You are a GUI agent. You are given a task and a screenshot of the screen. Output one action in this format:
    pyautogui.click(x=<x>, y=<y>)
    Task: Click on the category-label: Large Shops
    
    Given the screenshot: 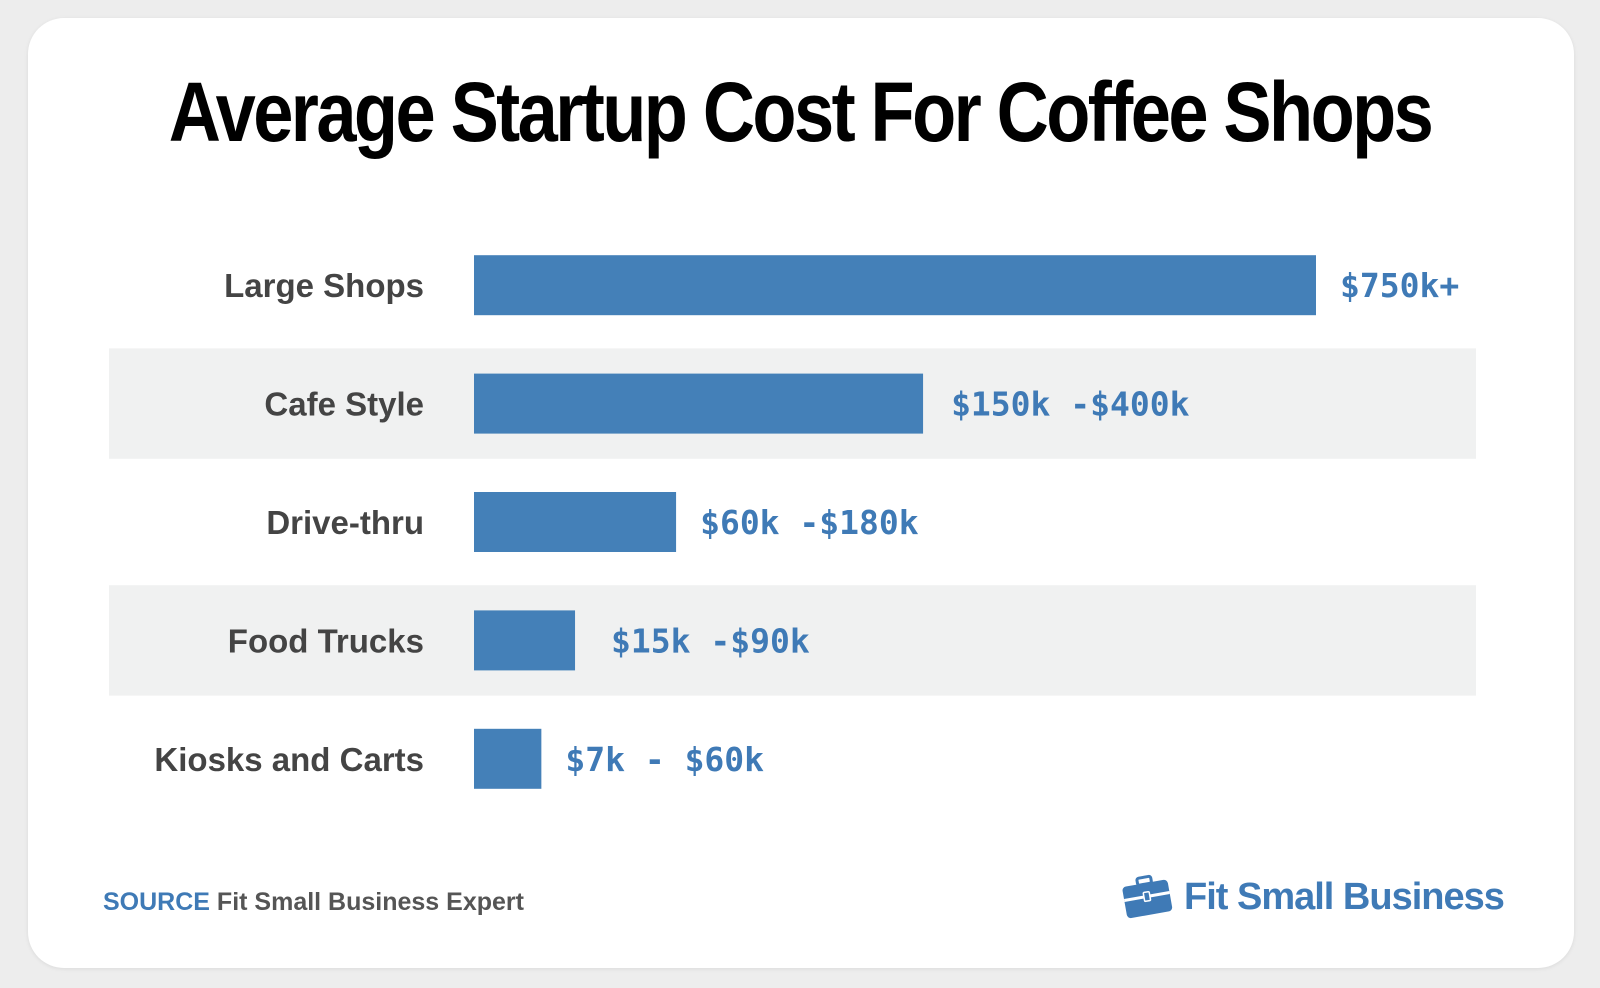 What is the action you would take?
    pyautogui.click(x=324, y=285)
    